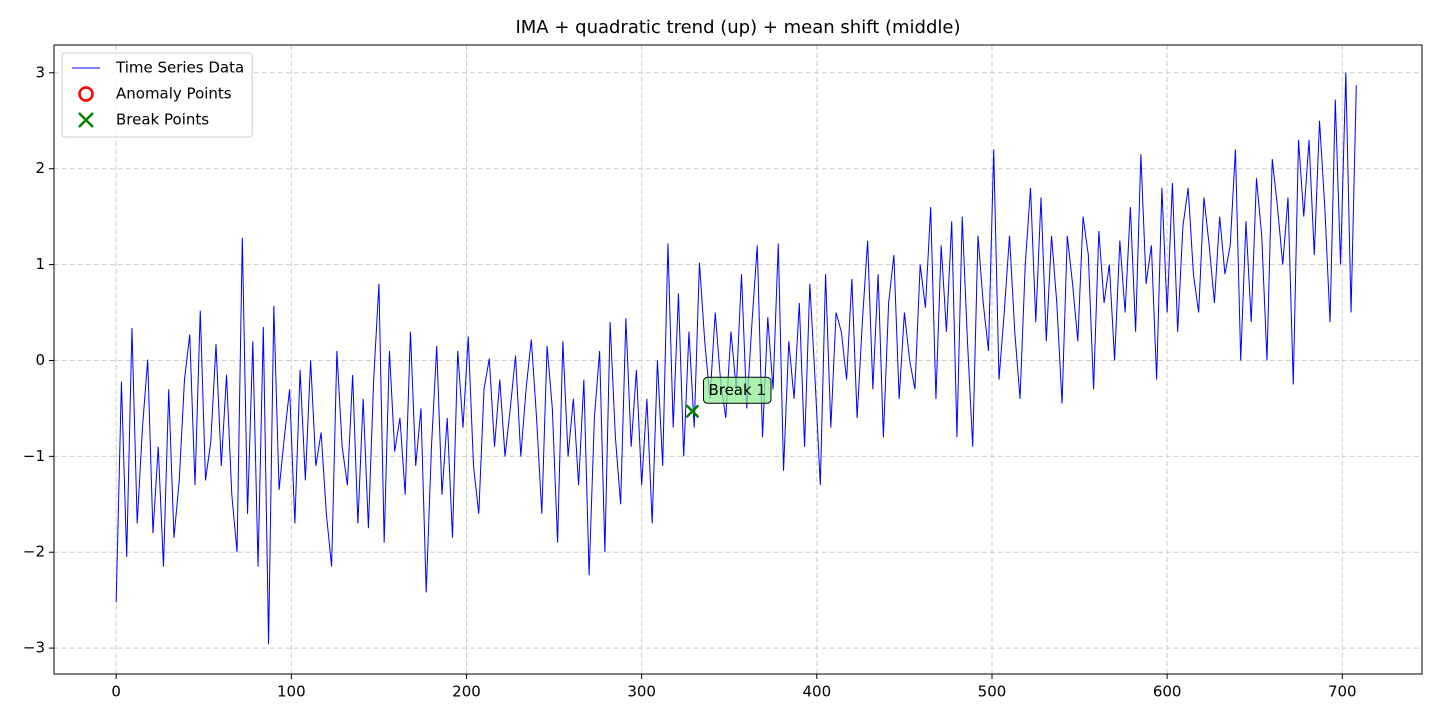  Describe the element at coordinates (34, 552) in the screenshot. I see `y-tick-label: −2` at that location.